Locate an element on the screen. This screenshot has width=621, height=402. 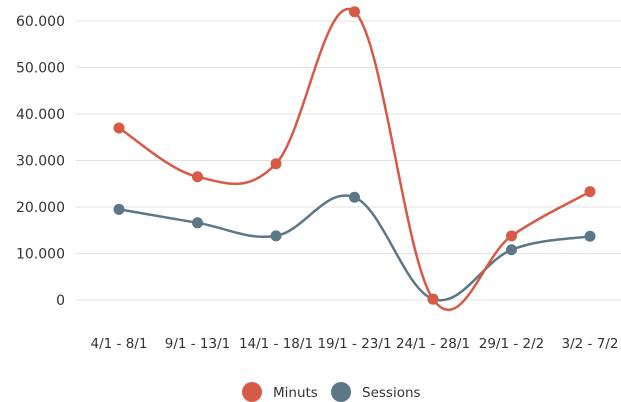
x-tick-label: 3/2 - 7/2 is located at coordinates (590, 344).